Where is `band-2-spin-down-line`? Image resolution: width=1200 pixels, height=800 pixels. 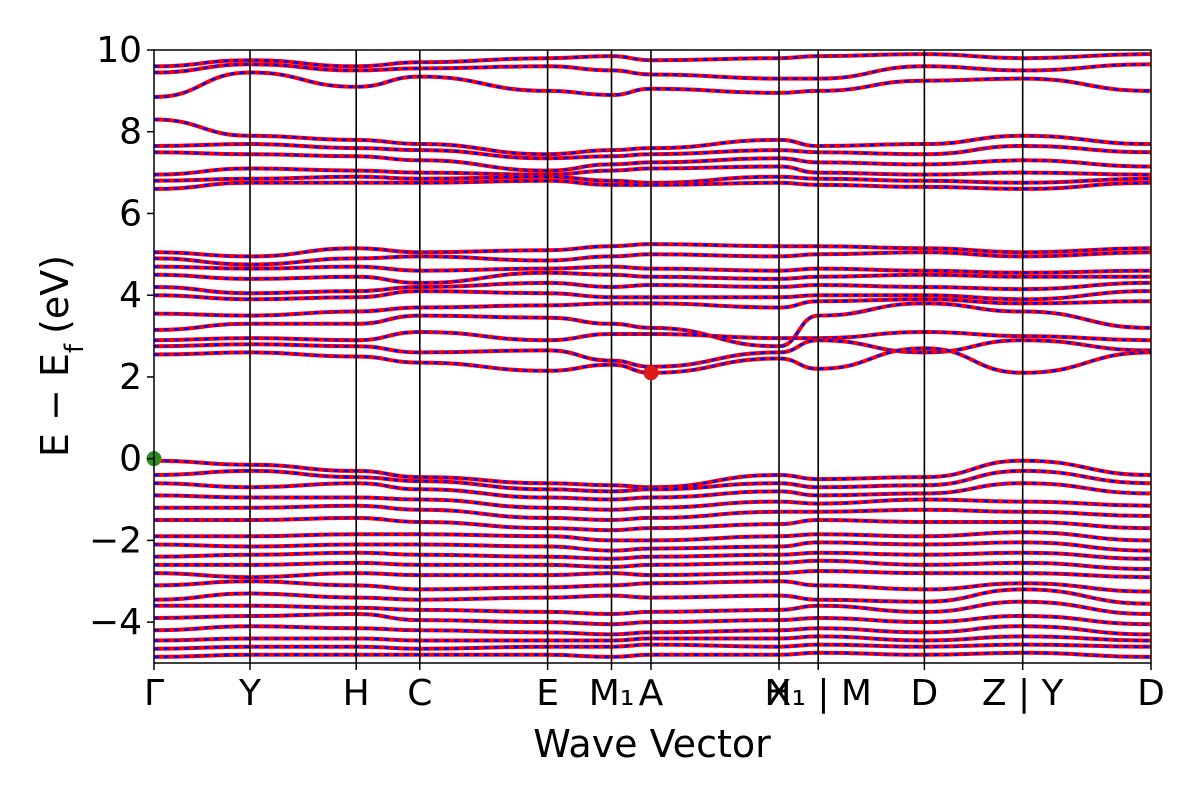
band-2-spin-down-line is located at coordinates (652, 85).